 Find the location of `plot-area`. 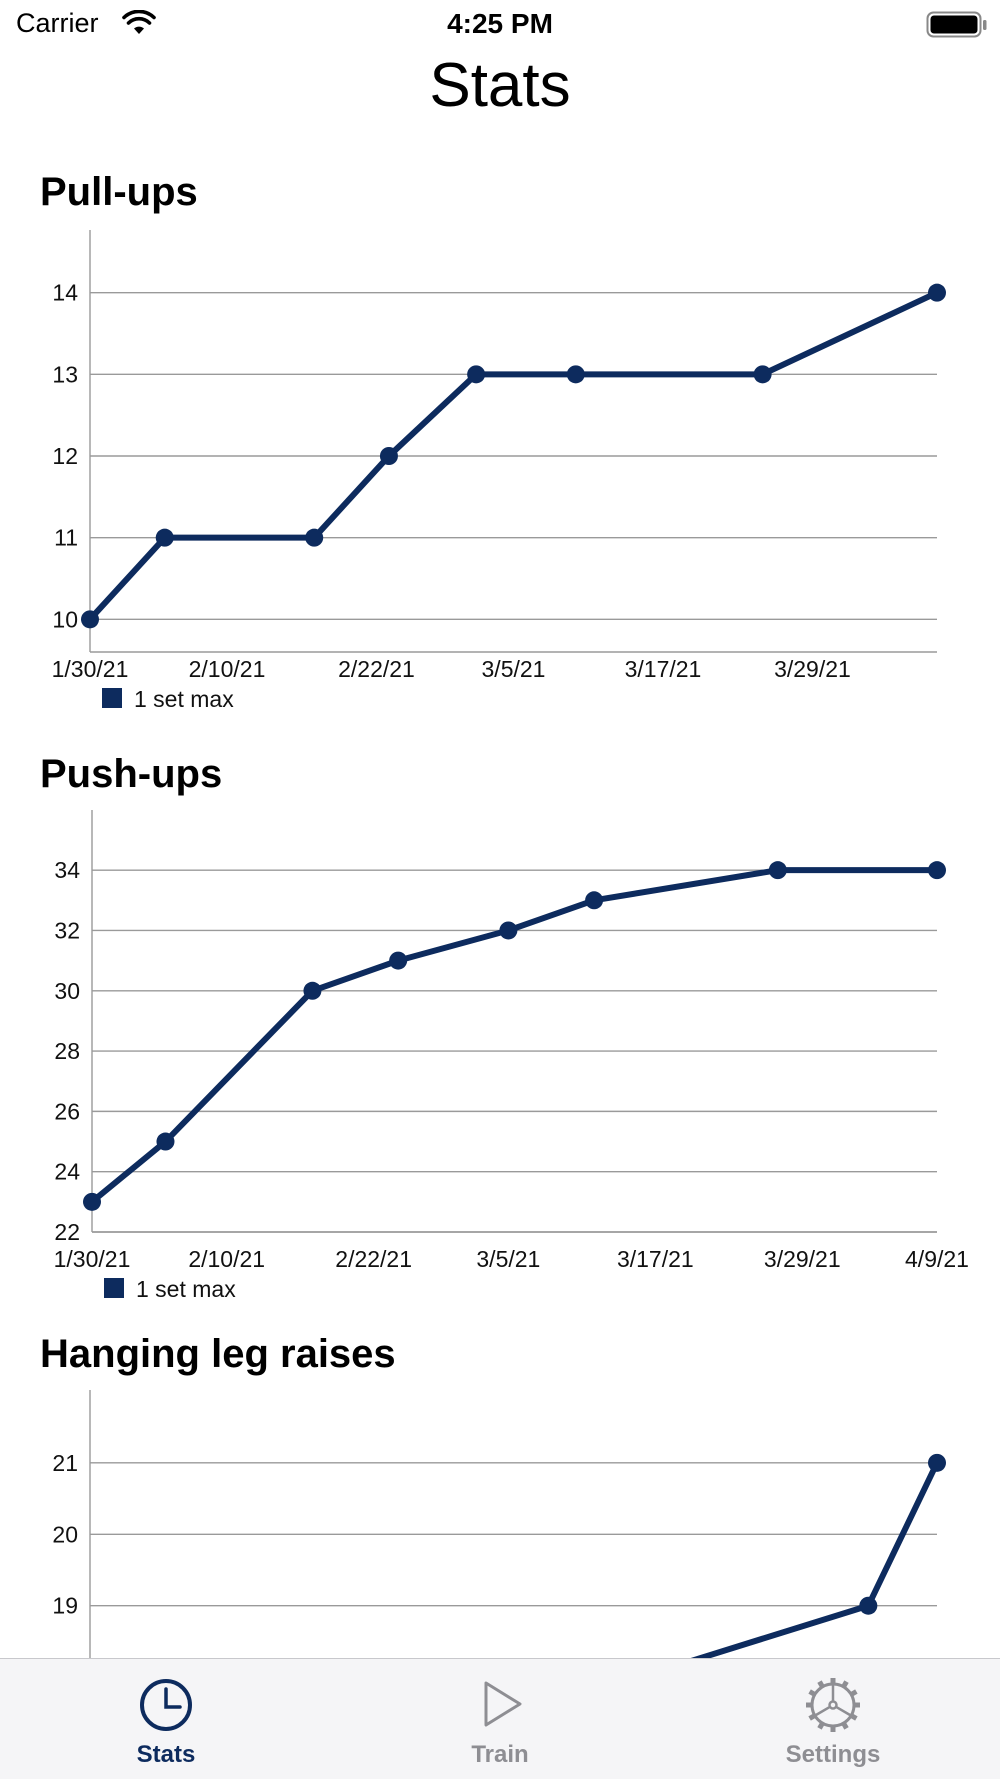

plot-area is located at coordinates (818, 1555).